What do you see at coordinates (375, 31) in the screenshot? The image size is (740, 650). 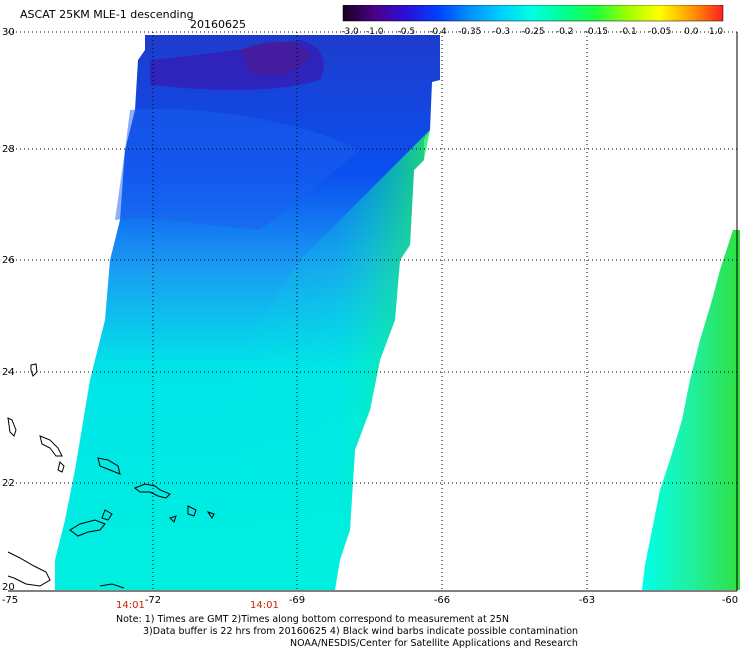 I see `colorbar-tick-label: -1.0` at bounding box center [375, 31].